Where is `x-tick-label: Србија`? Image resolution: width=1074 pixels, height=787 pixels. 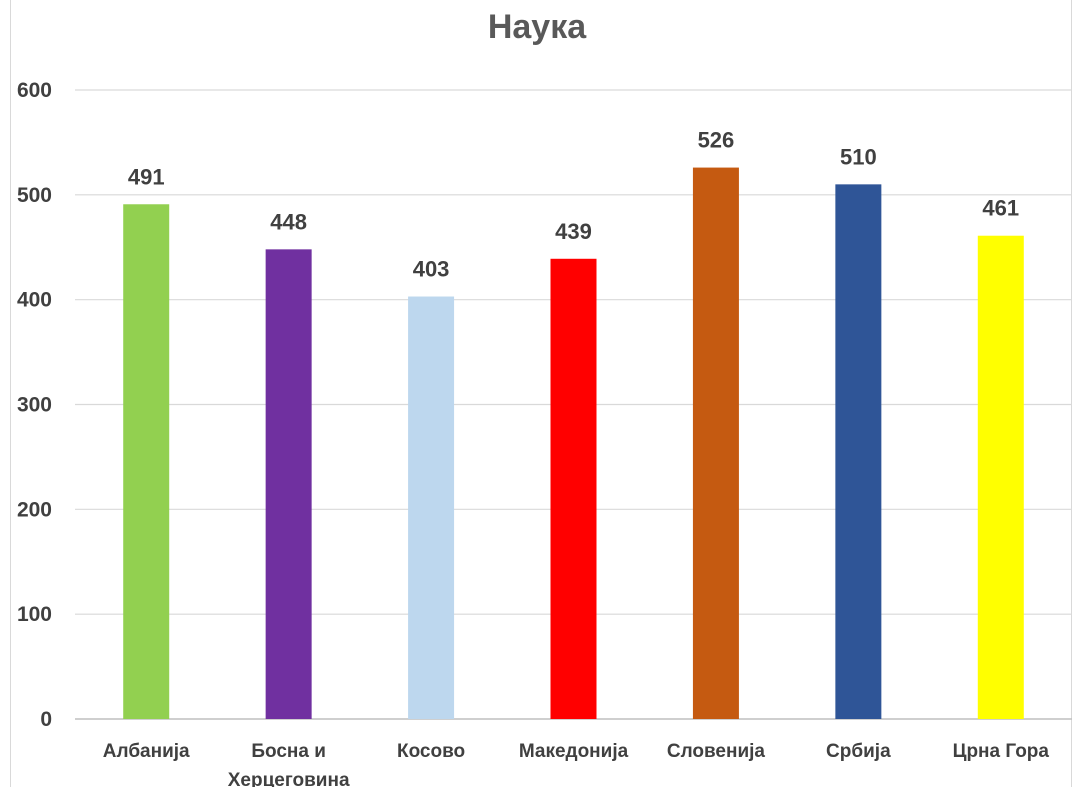 x-tick-label: Србија is located at coordinates (858, 751).